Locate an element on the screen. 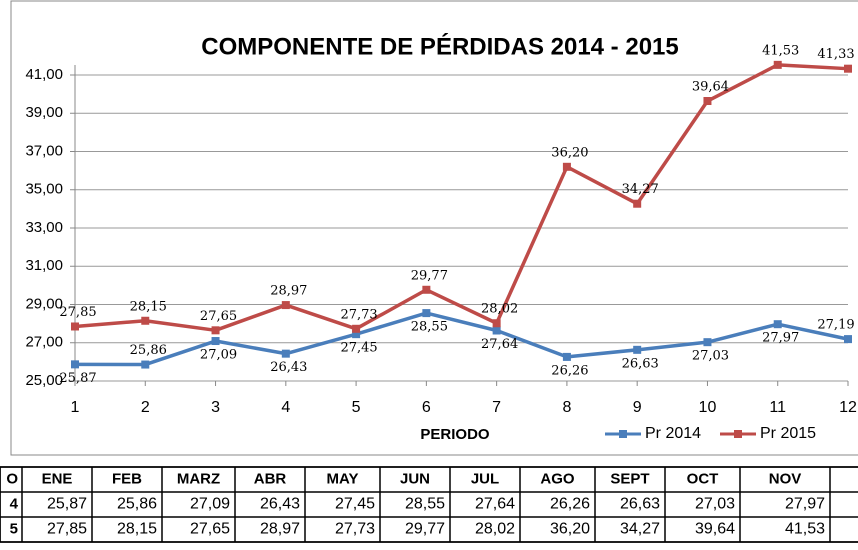  table-cell: 27,73 is located at coordinates (355, 529).